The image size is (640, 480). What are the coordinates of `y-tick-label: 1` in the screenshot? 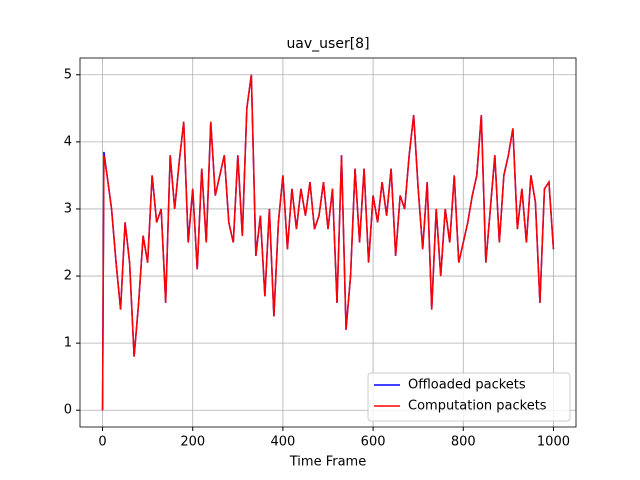 It's located at (68, 343).